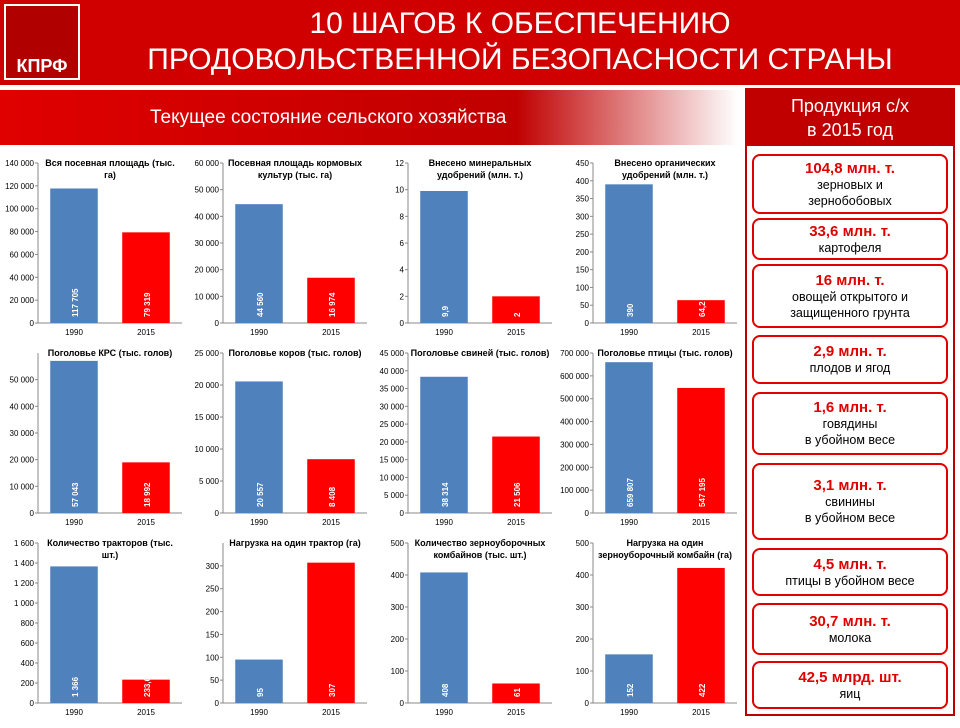 This screenshot has width=960, height=728. What do you see at coordinates (517, 692) in the screenshot?
I see `value-label: 61` at bounding box center [517, 692].